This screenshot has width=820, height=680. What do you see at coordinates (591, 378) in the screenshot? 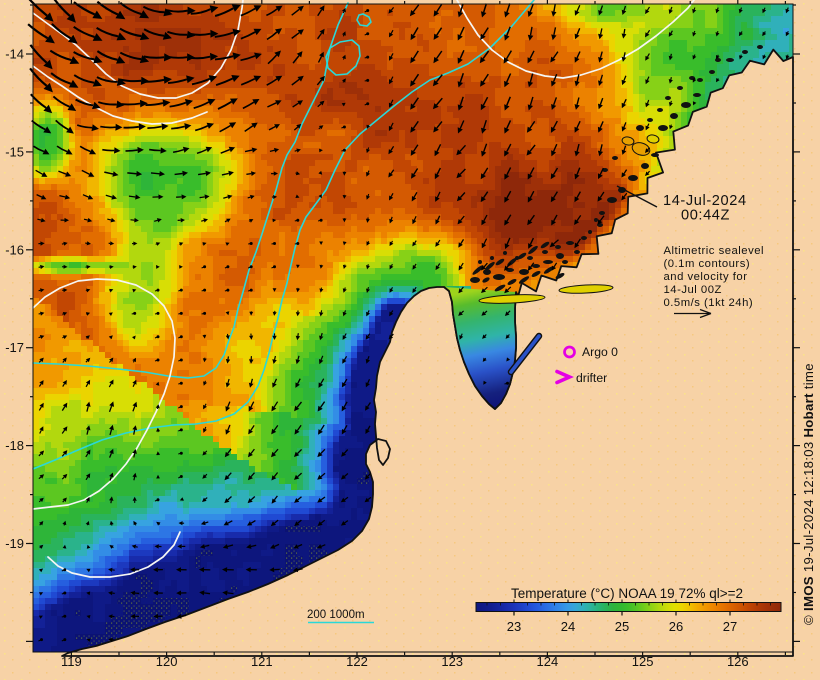
I see `svg-text: drifter` at bounding box center [591, 378].